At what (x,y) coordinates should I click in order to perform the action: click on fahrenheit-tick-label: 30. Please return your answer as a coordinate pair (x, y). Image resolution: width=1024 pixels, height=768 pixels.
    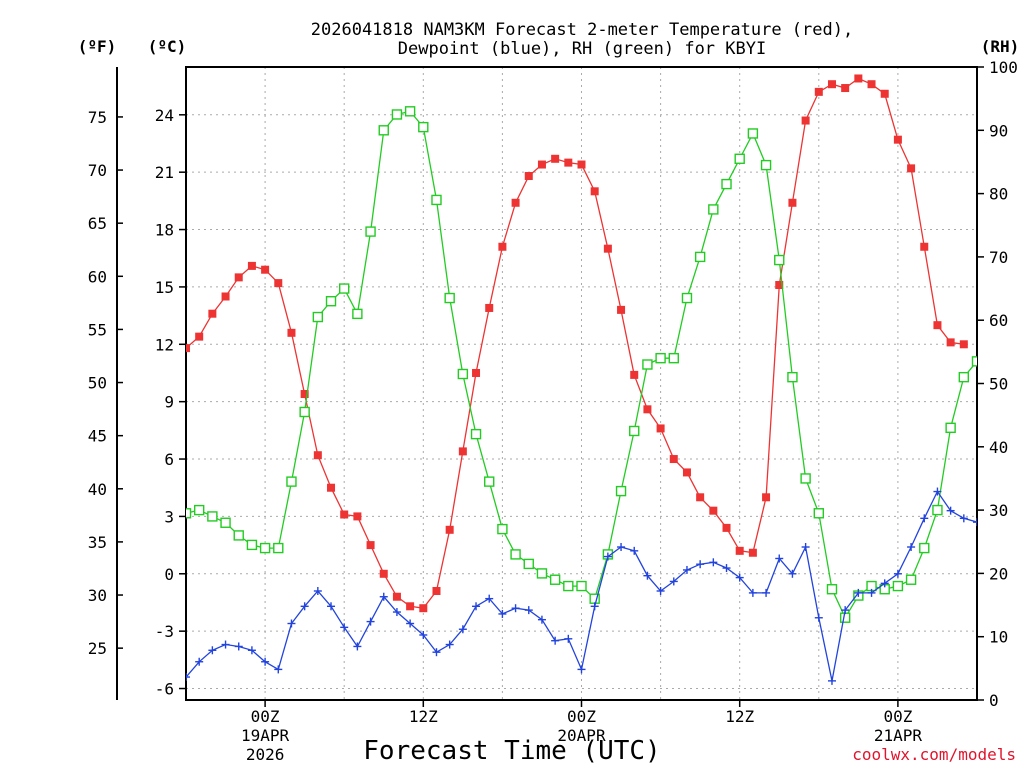
    Looking at the image, I should click on (97, 595).